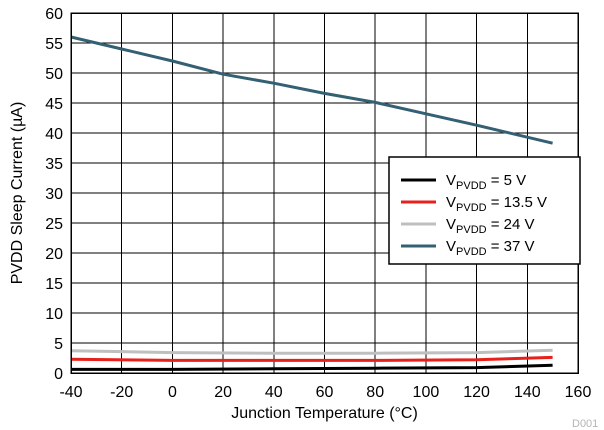  Describe the element at coordinates (486, 182) in the screenshot. I see `legend-entry-0: VPVDD = 5 V` at that location.